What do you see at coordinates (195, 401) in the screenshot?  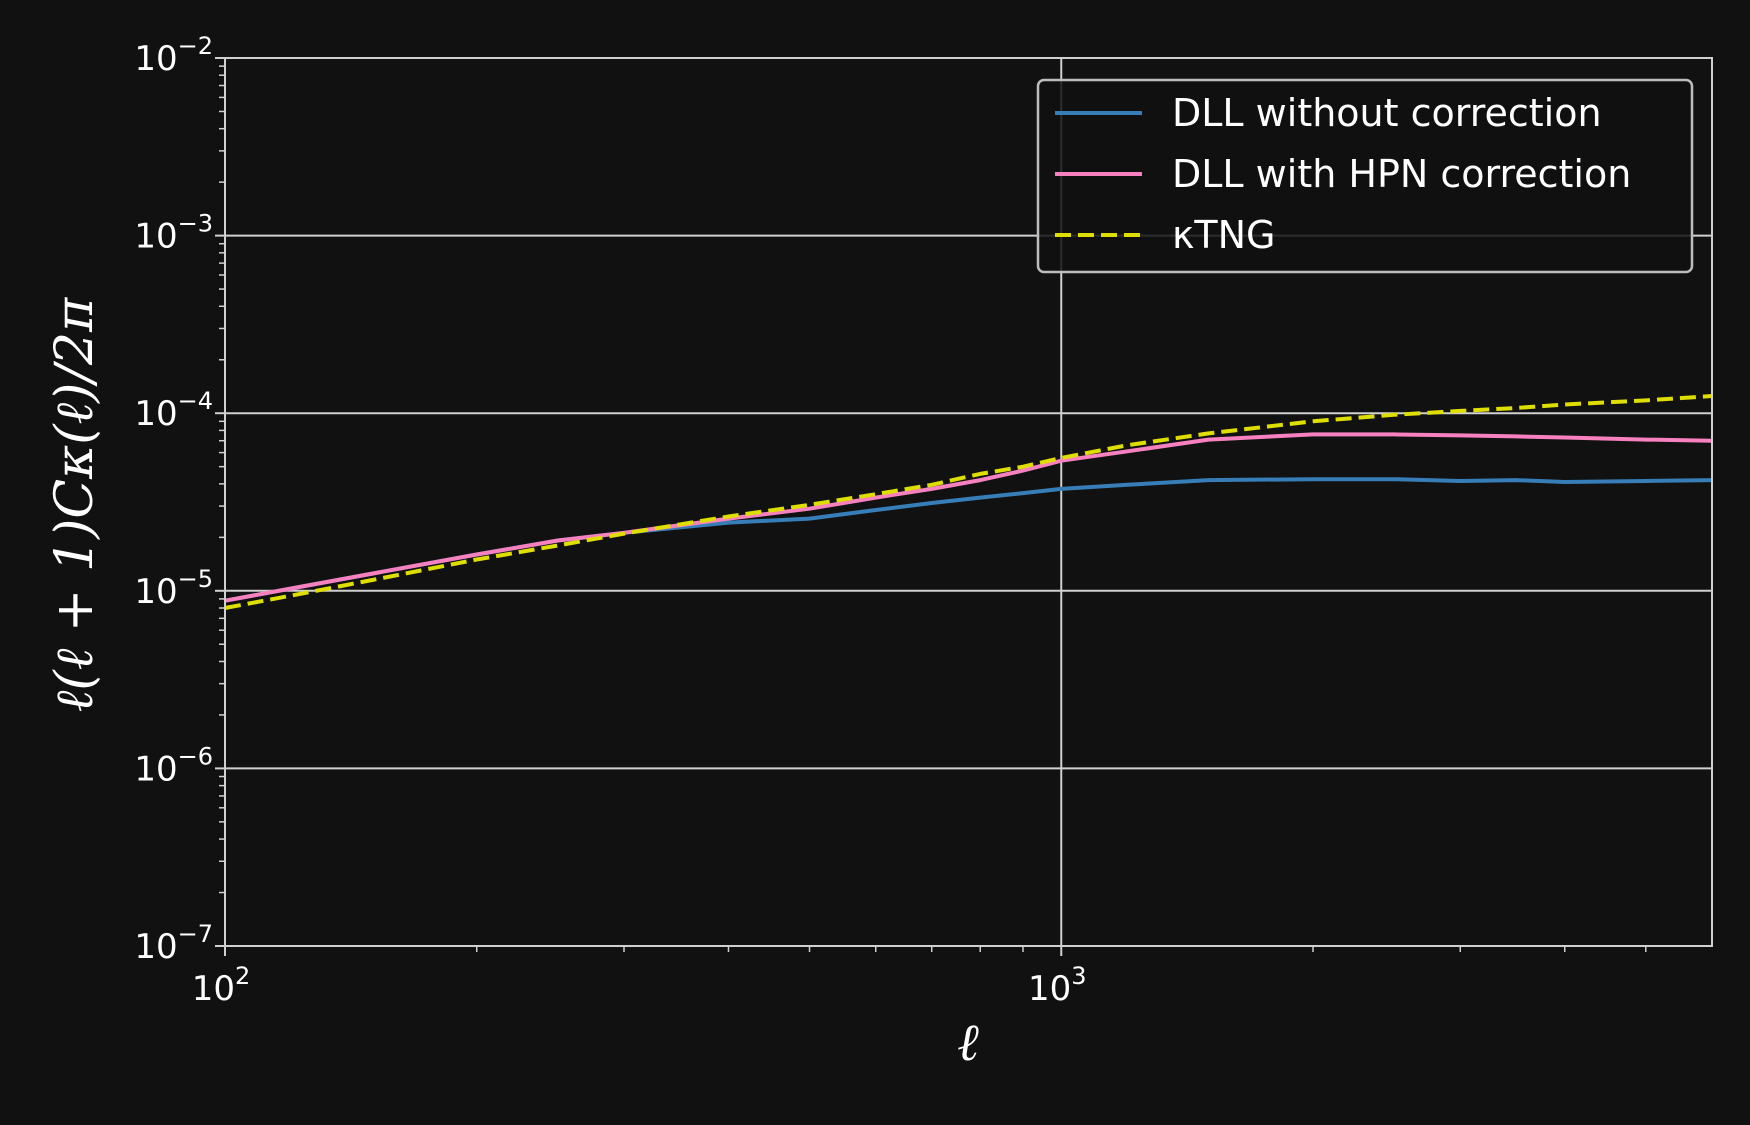 I see `y-tick-exponent: −4` at bounding box center [195, 401].